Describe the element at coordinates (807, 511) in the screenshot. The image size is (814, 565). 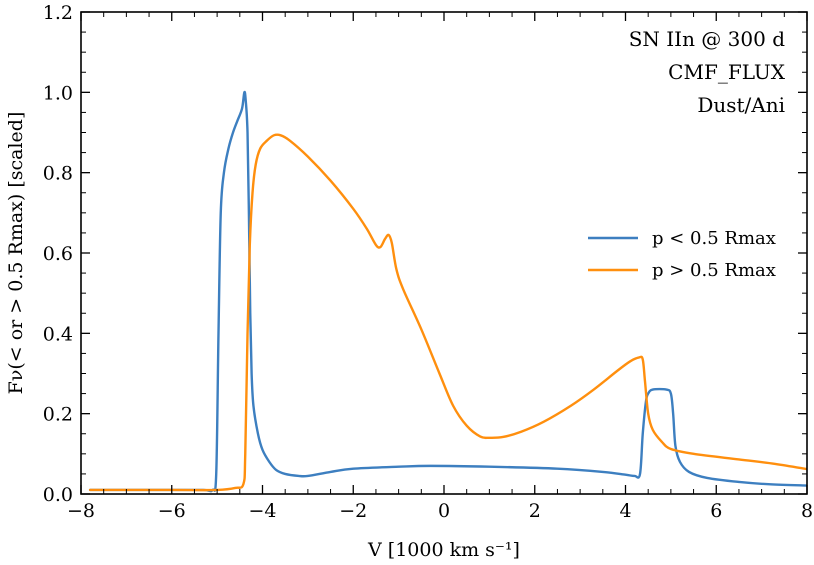
I see `x-tick-label: 8` at that location.